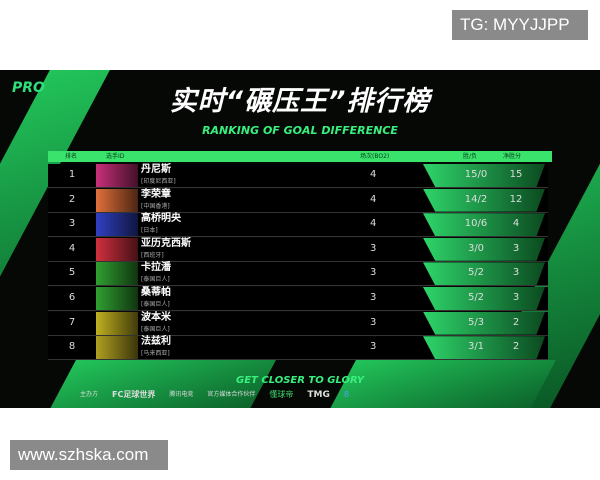 The width and height of the screenshot is (600, 480). I want to click on net-score: 12, so click(516, 199).